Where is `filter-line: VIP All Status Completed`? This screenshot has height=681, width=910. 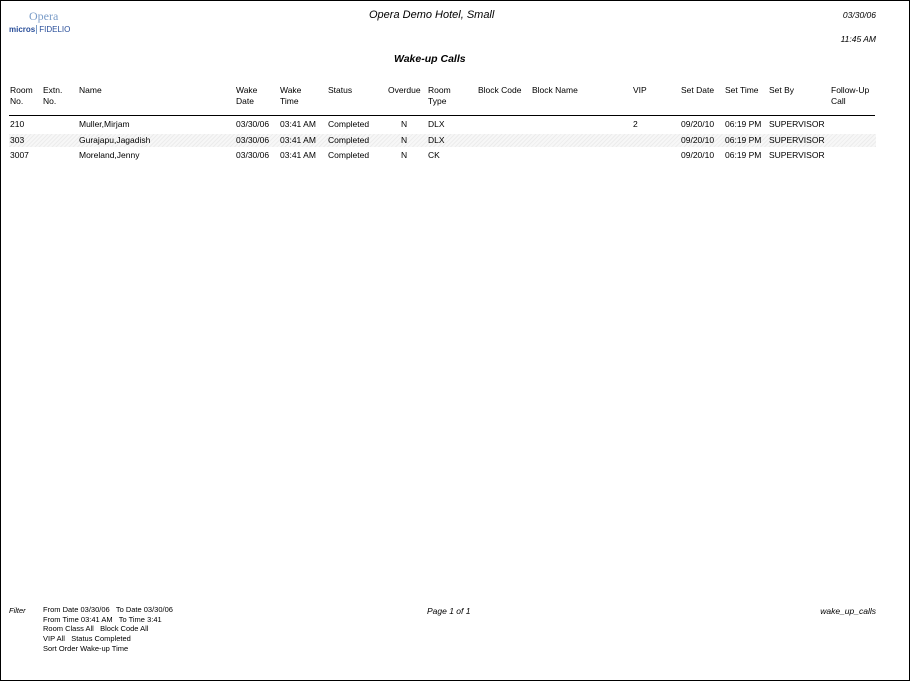 filter-line: VIP All Status Completed is located at coordinates (87, 639).